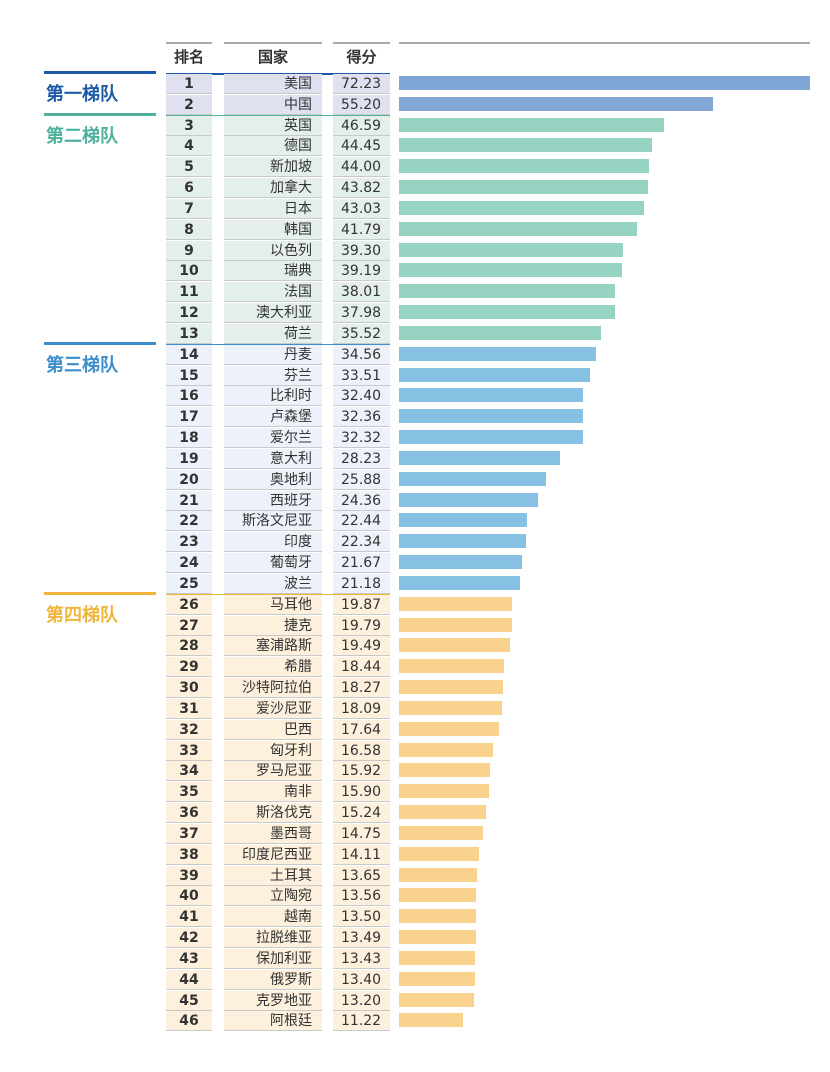 This screenshot has height=1072, width=830. What do you see at coordinates (361, 938) in the screenshot?
I see `score-cell: 13.49` at bounding box center [361, 938].